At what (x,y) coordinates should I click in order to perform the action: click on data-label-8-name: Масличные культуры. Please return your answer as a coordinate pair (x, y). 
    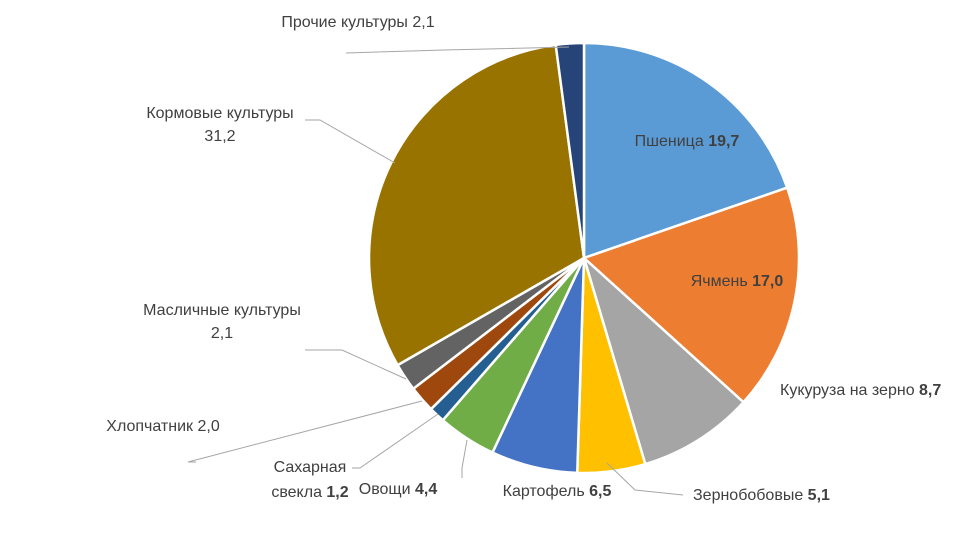
    Looking at the image, I should click on (222, 310).